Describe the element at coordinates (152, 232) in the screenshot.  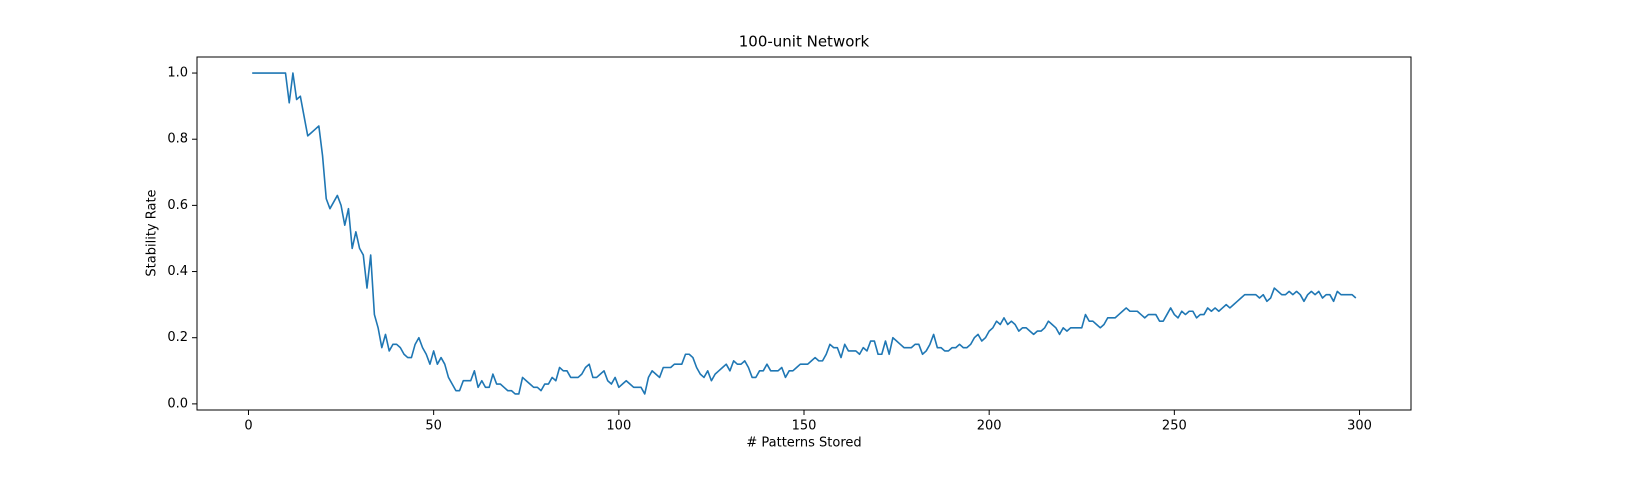
I see `y-axis-label: Stability Rate` at that location.